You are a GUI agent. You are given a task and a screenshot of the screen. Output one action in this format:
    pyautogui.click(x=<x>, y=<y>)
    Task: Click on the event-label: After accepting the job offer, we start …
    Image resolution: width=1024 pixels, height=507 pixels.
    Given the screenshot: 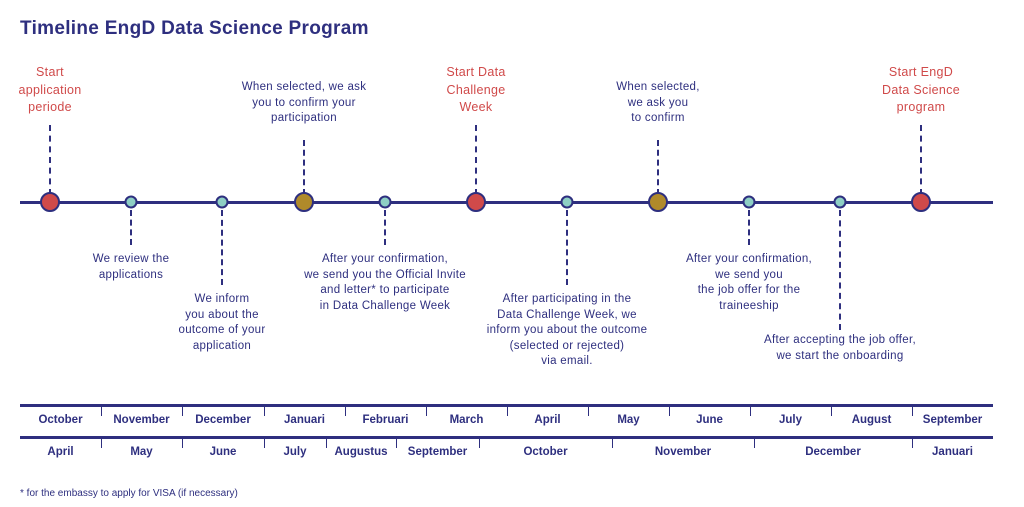 What is the action you would take?
    pyautogui.click(x=840, y=348)
    